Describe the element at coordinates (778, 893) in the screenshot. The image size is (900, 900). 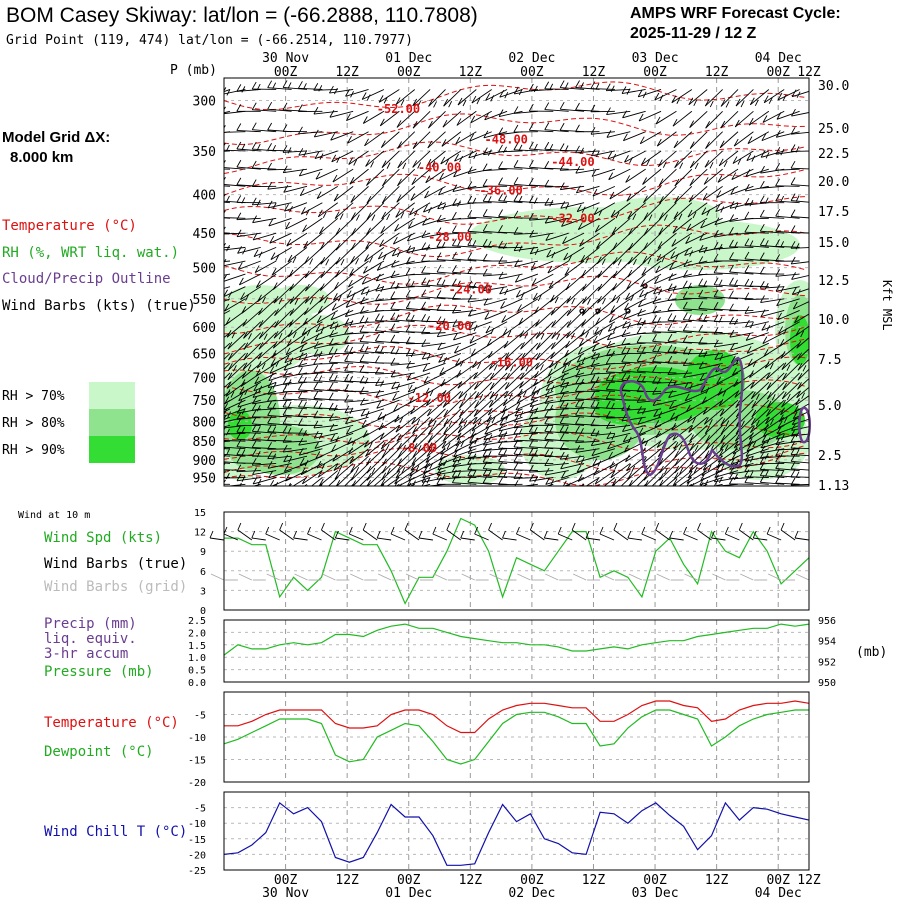
I see `bottom-date-label: 04 Dec` at that location.